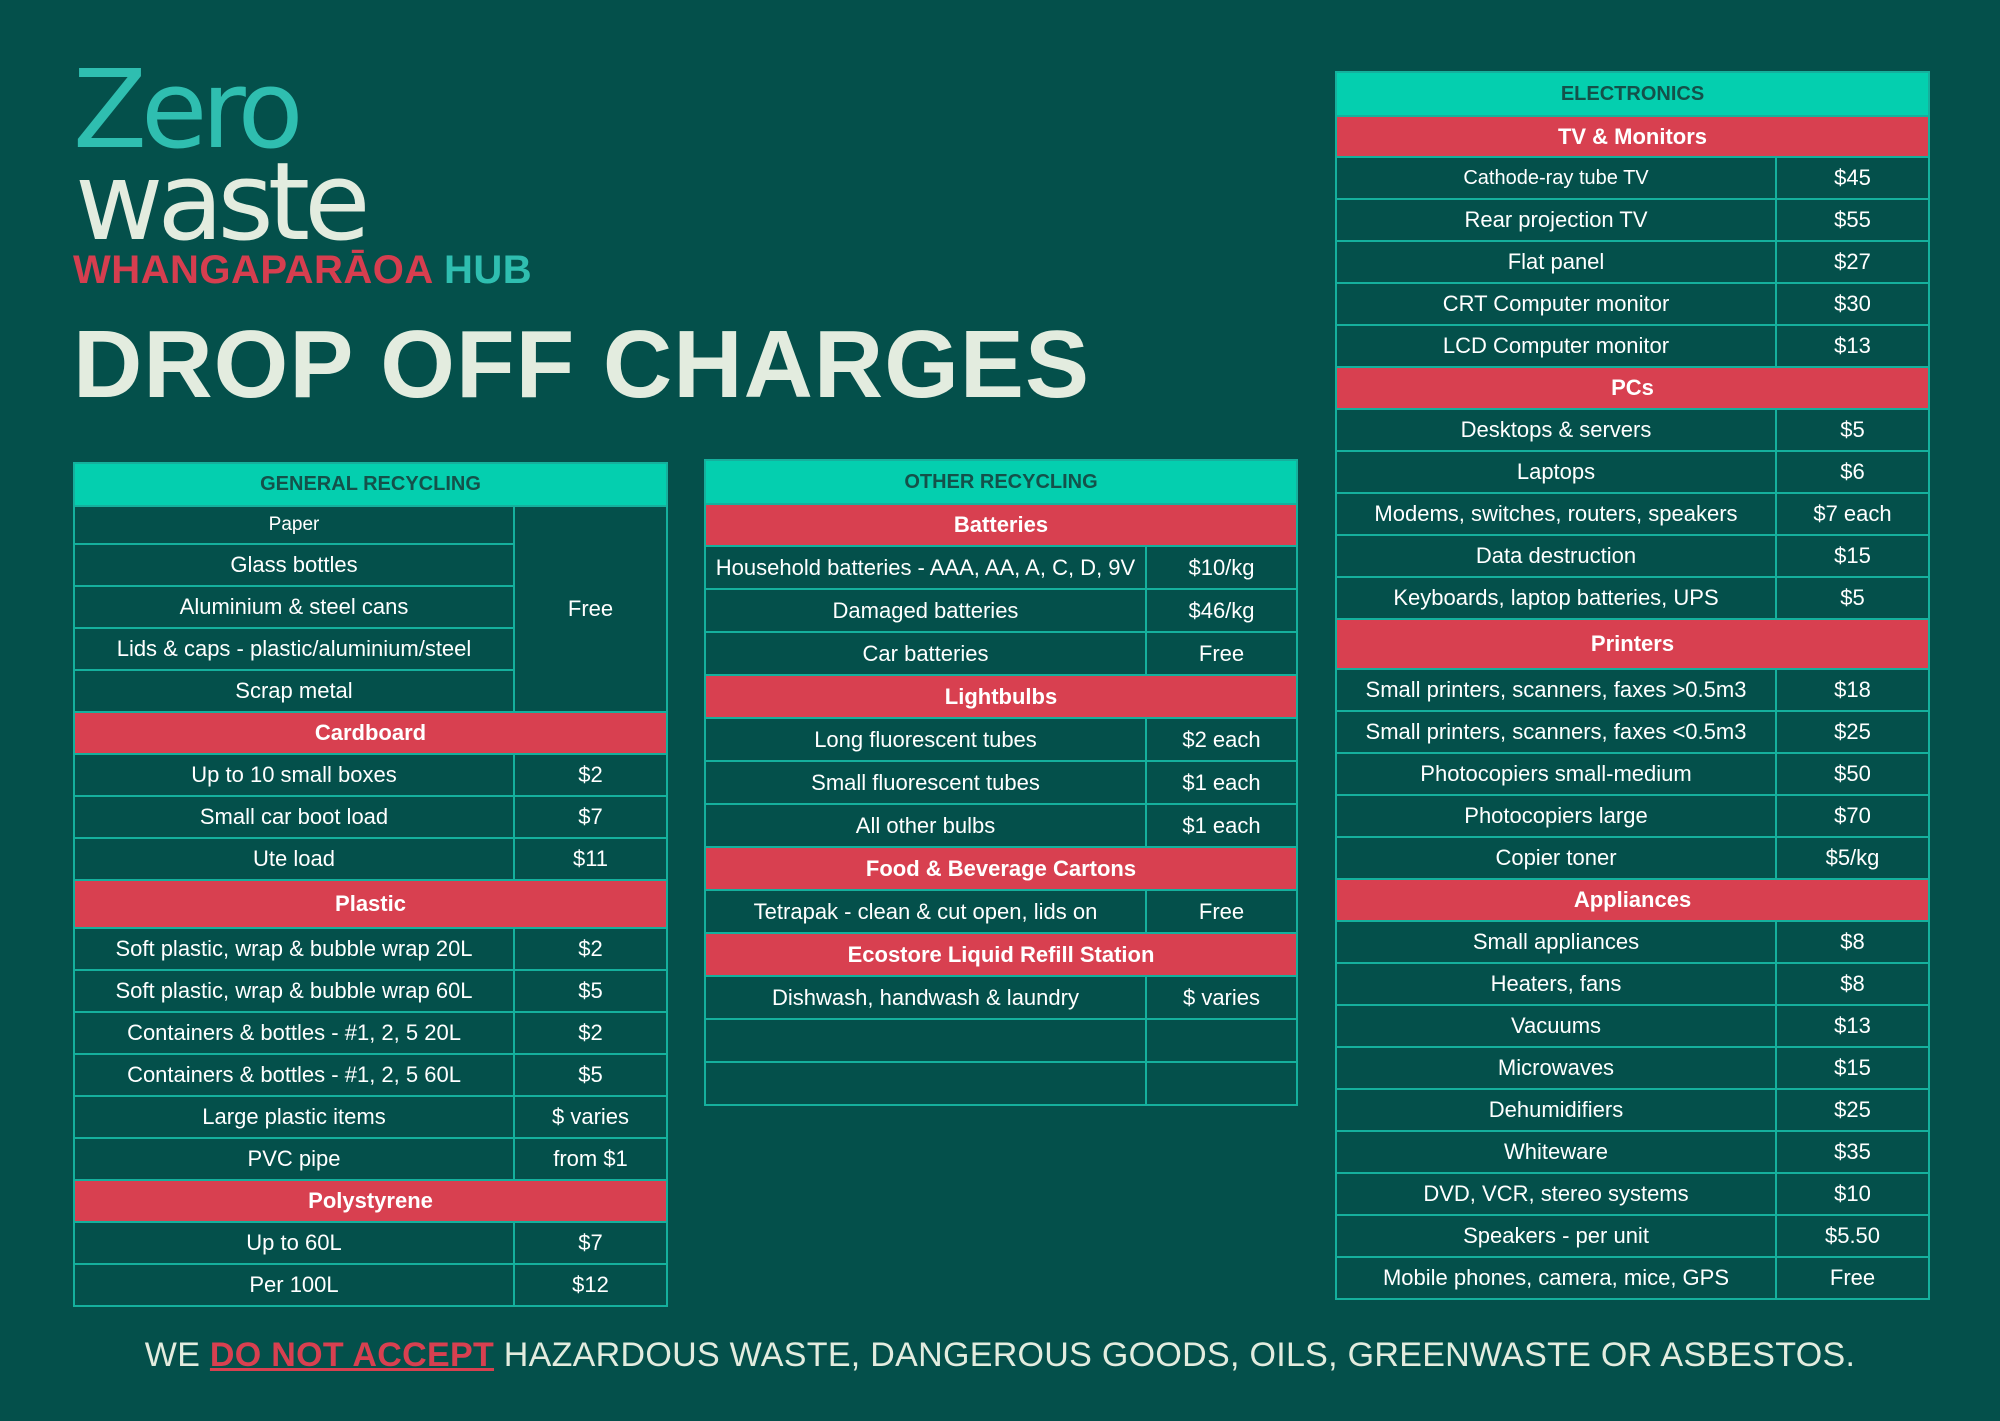 The image size is (2000, 1421). Describe the element at coordinates (1556, 556) in the screenshot. I see `table-cell-item: Data destruction` at that location.